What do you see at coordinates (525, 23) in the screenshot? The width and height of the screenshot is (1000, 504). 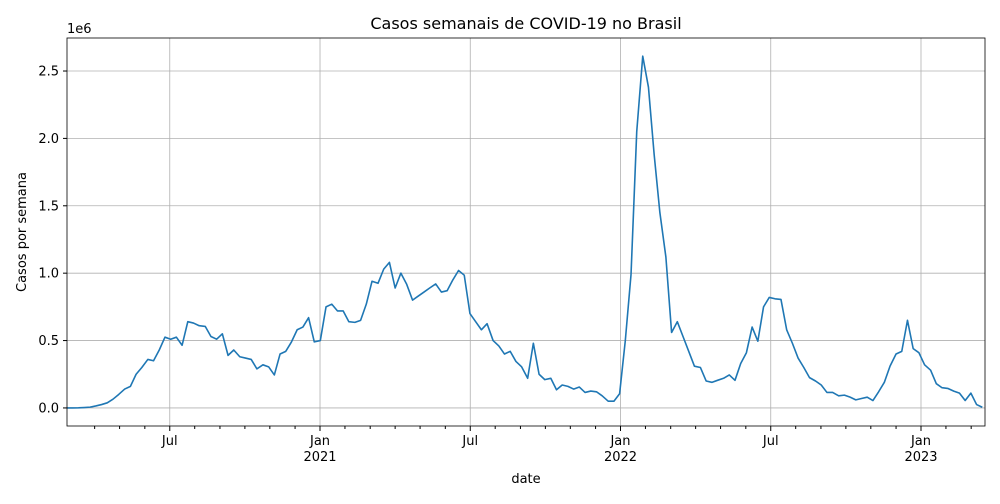 I see `chart-title: Casos semanais de COVID-19 no Brasil` at bounding box center [525, 23].